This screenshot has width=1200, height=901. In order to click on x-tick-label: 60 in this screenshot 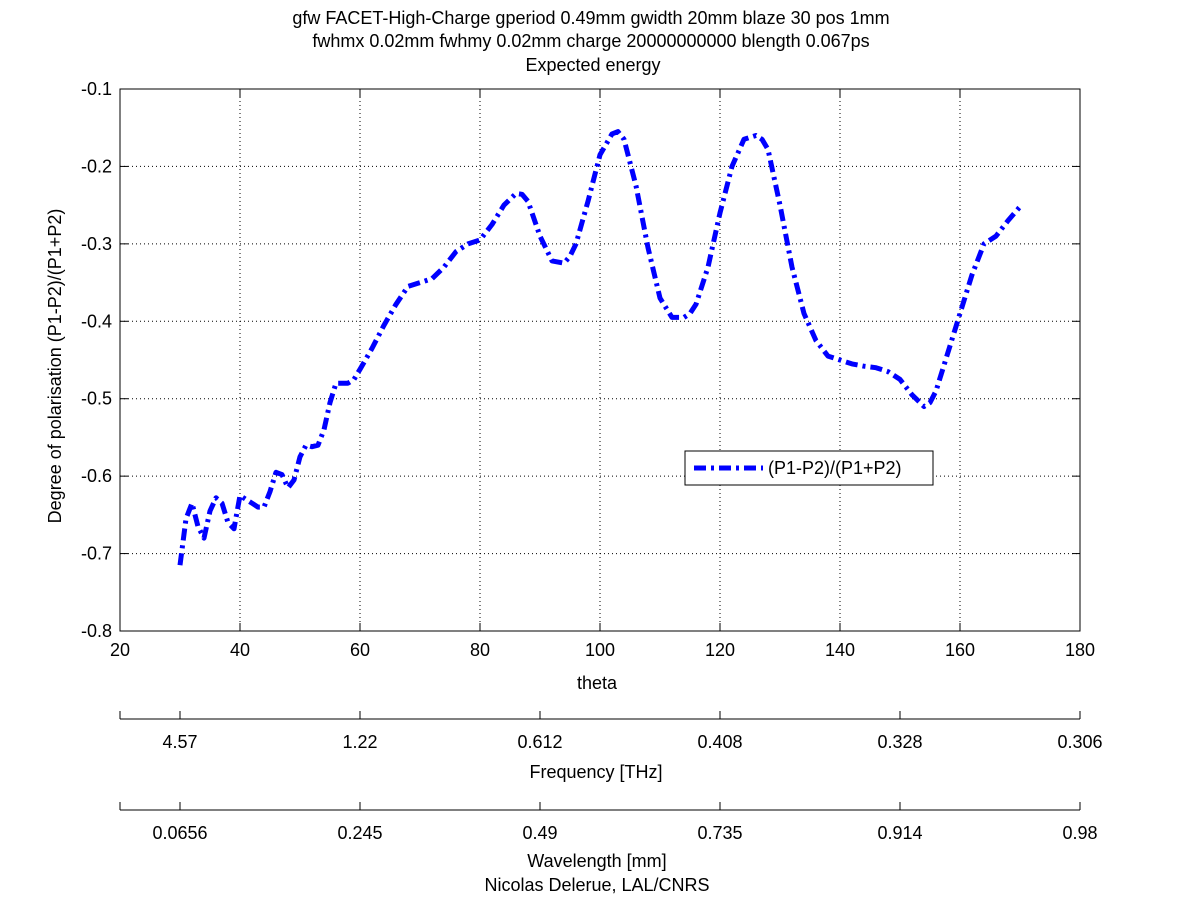, I will do `click(360, 650)`.